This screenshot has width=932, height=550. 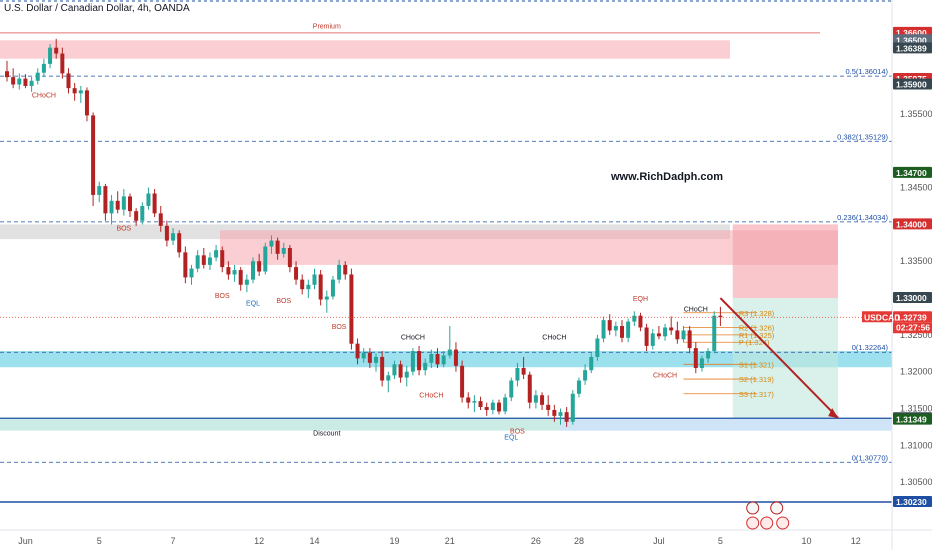 I want to click on fib-label: 0.382(1.35129), so click(x=862, y=136).